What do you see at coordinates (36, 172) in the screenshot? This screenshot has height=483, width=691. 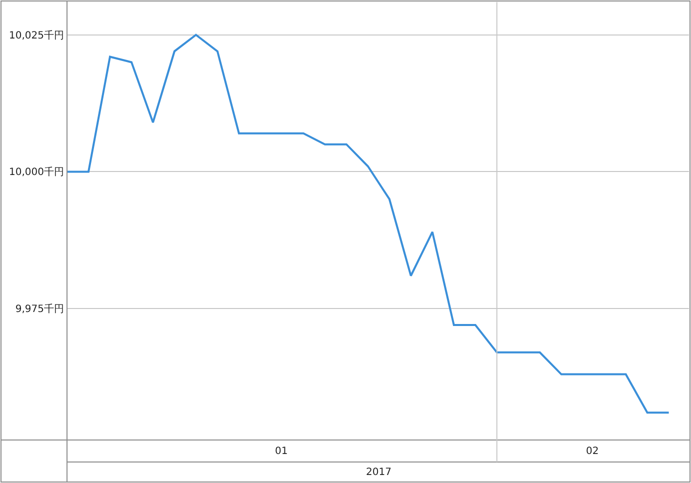 I see `y-tick-label: 10,000千円` at bounding box center [36, 172].